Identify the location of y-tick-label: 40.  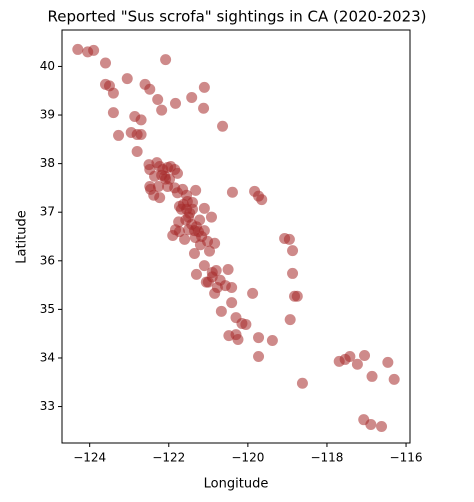
(47, 66).